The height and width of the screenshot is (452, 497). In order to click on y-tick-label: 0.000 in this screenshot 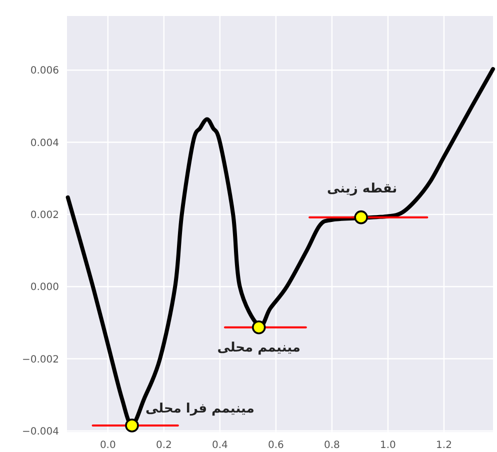, I will do `click(44, 288)`.